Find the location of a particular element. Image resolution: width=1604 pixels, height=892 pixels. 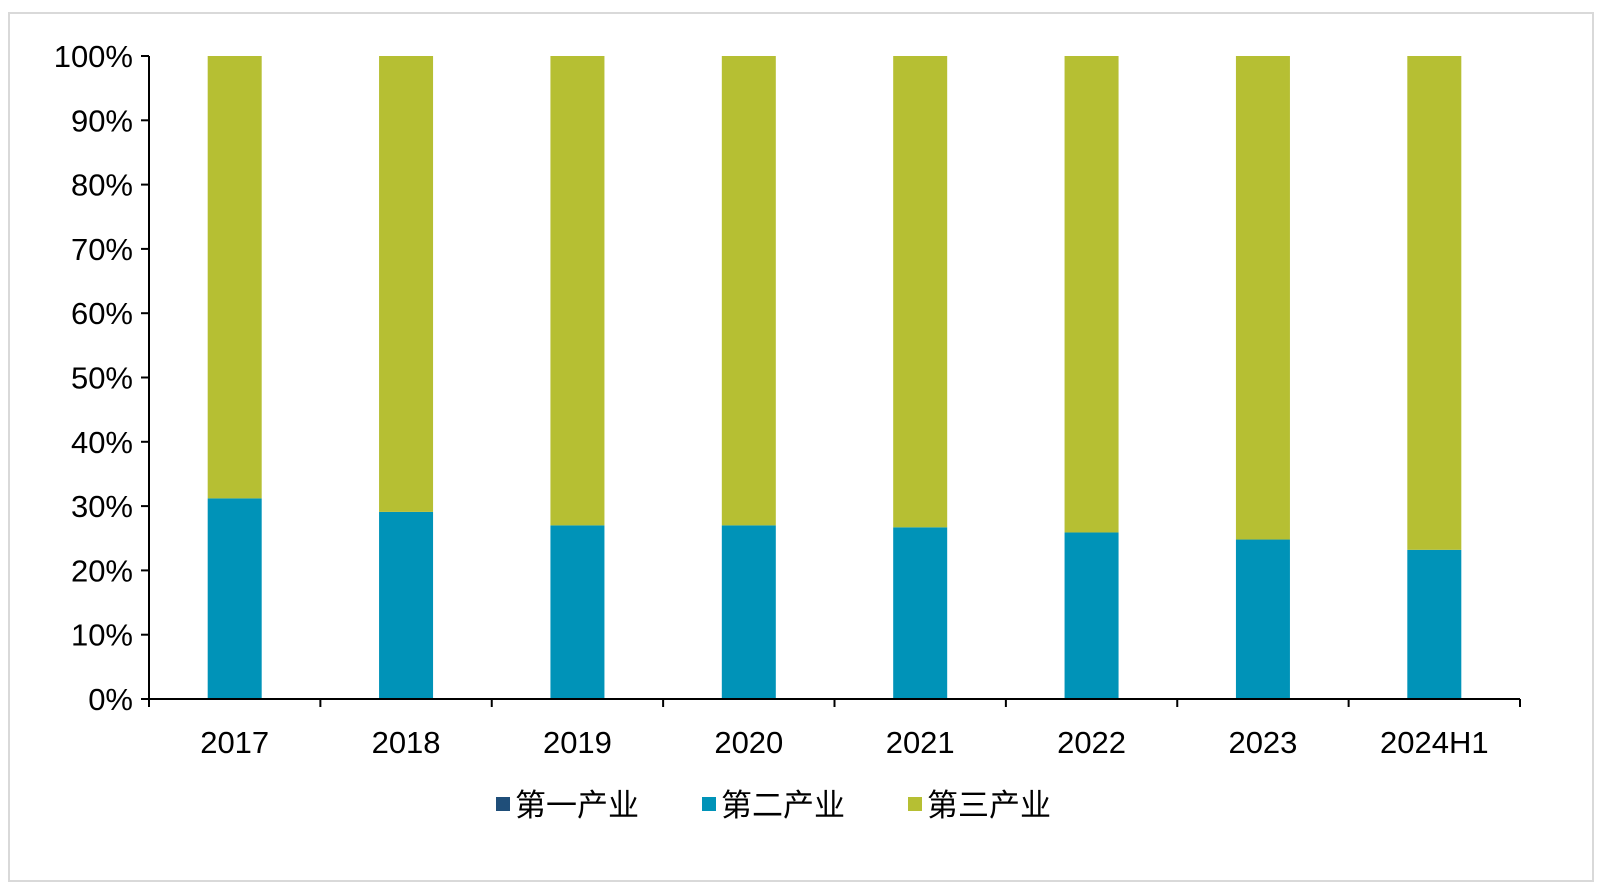

x-tick-label: 2017 is located at coordinates (234, 742).